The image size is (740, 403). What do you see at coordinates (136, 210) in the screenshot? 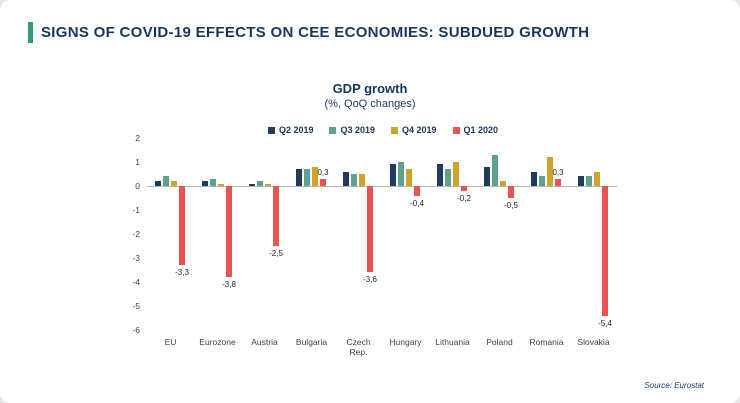
I see `y-axis-tick: -1` at bounding box center [136, 210].